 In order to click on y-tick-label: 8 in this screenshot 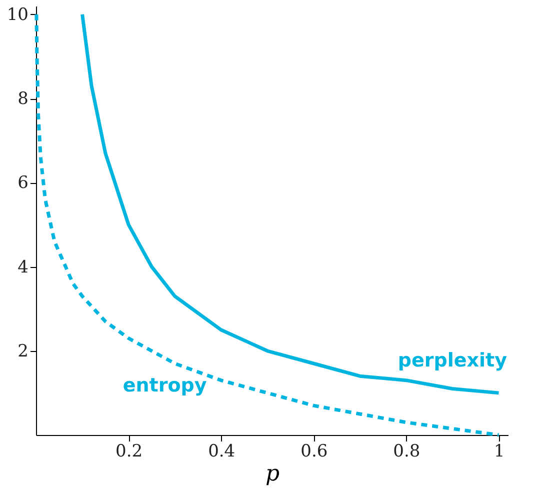, I will do `click(23, 99)`.